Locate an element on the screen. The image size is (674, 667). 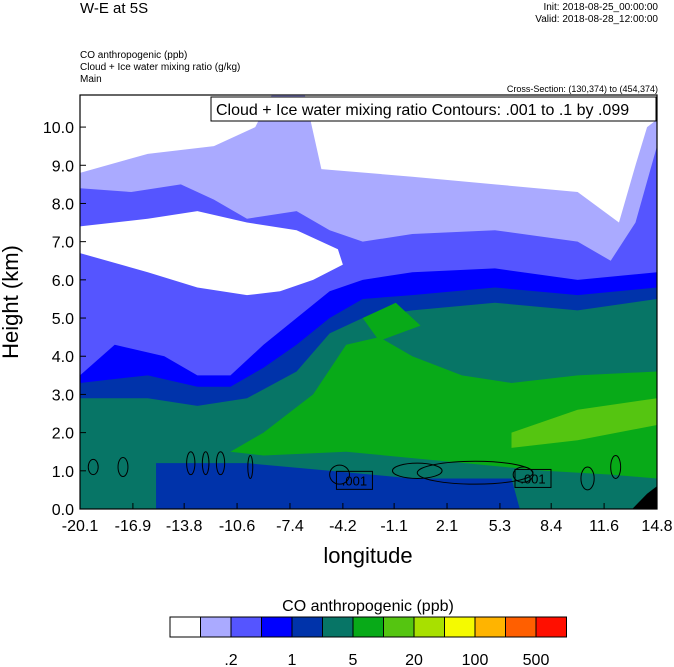
y-tick-label: 5.0 is located at coordinates (63, 319).